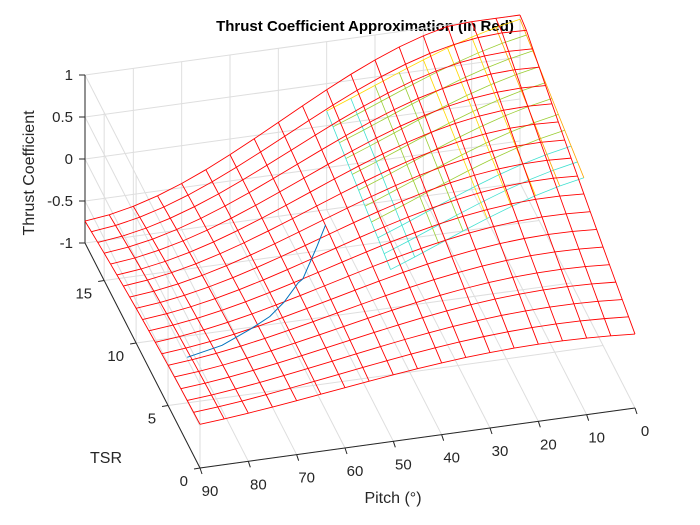 The width and height of the screenshot is (700, 525). What do you see at coordinates (306, 478) in the screenshot?
I see `x-tick-label: 70` at bounding box center [306, 478].